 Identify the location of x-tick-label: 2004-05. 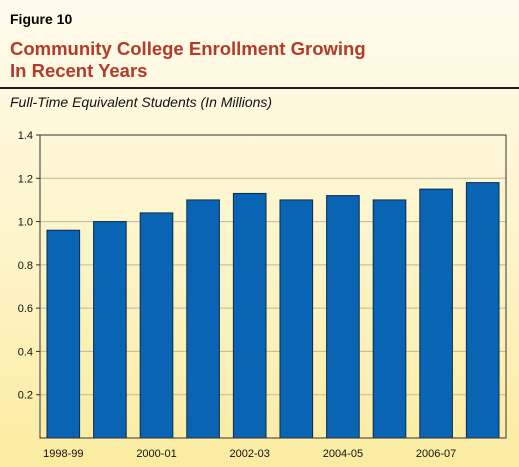
(343, 454).